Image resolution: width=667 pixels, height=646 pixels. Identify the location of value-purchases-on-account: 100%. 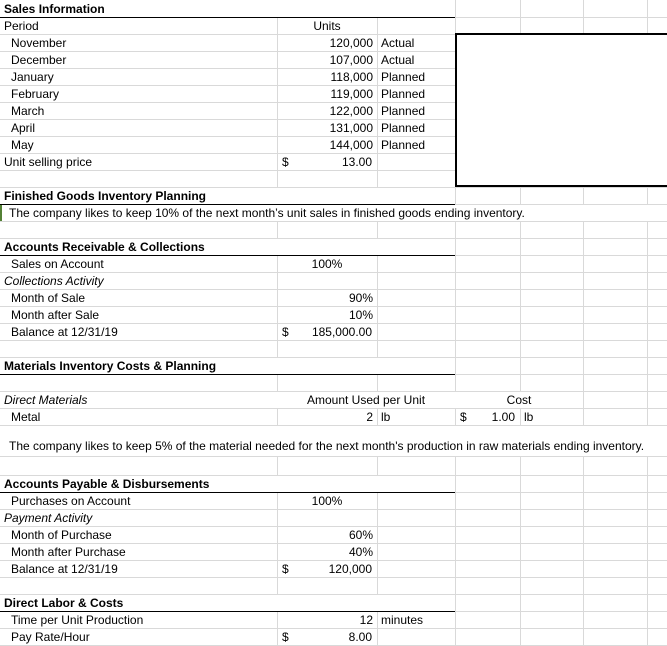
(327, 501).